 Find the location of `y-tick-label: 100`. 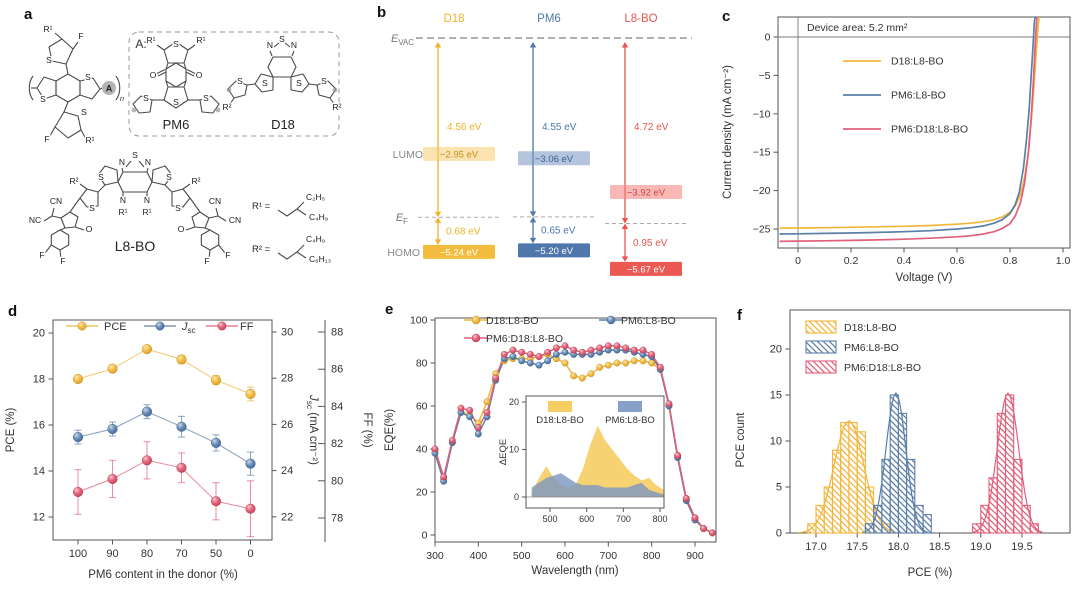

y-tick-label: 100 is located at coordinates (419, 321).